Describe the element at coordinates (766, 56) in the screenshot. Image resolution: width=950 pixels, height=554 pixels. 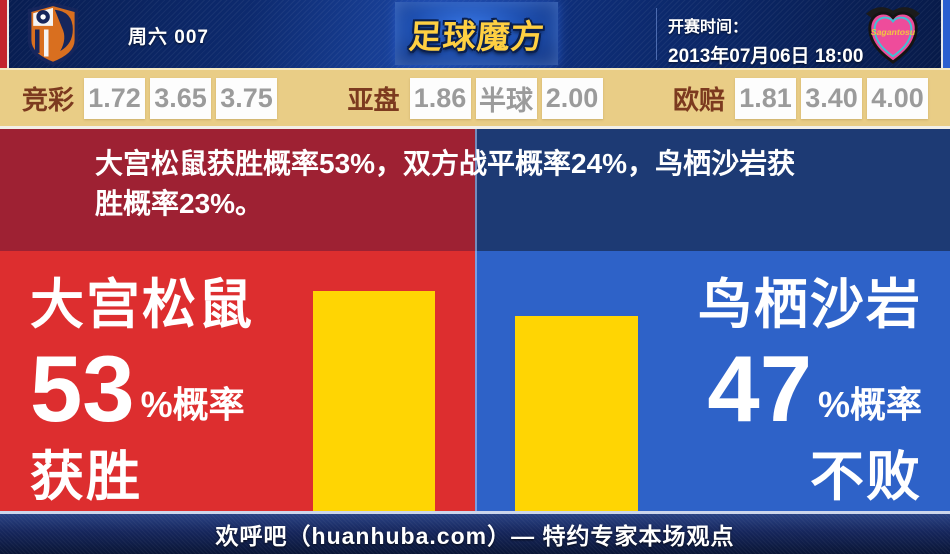
I see `kickoff-datetime: 2013年07月06日 18:00` at that location.